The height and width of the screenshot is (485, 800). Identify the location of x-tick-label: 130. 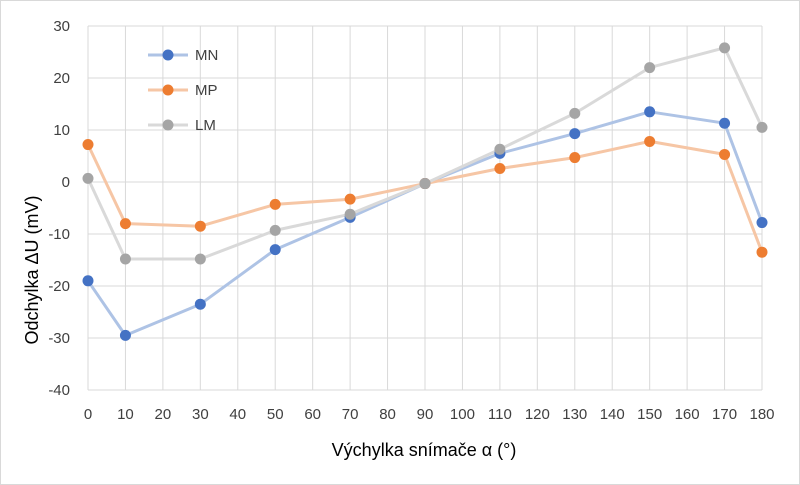
(574, 414).